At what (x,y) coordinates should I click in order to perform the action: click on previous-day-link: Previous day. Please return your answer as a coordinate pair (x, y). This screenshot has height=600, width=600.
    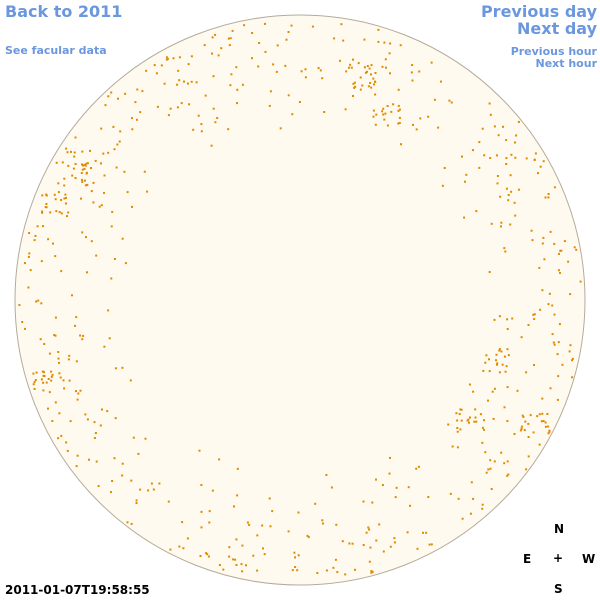
    Looking at the image, I should click on (538, 11).